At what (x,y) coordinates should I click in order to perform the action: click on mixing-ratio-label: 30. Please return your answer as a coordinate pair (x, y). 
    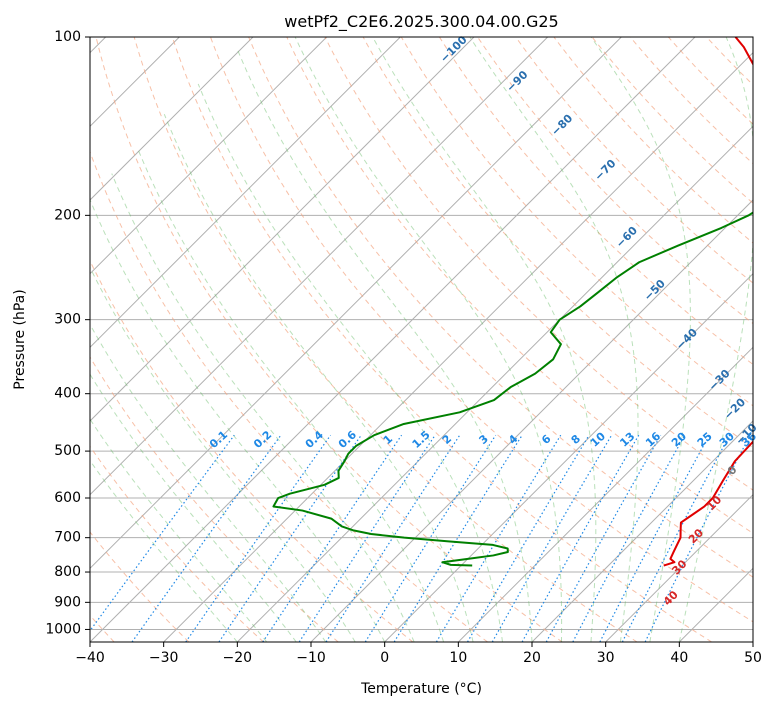
    Looking at the image, I should click on (727, 439).